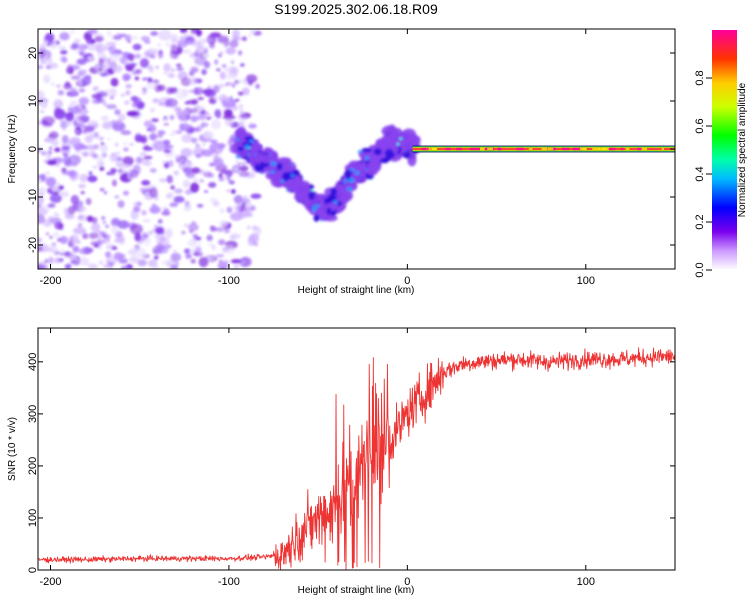 This screenshot has height=600, width=750. I want to click on y-tick-label: 300, so click(33, 414).